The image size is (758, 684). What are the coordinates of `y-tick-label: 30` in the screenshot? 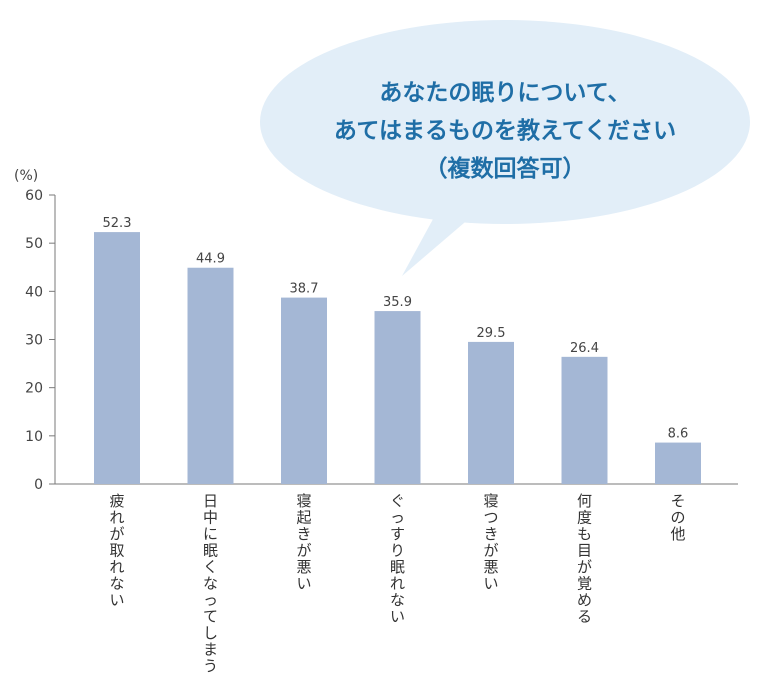 It's located at (34, 341).